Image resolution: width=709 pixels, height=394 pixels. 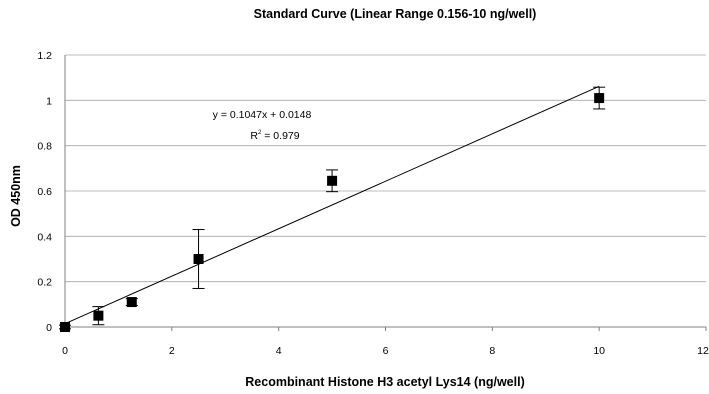 What do you see at coordinates (172, 351) in the screenshot?
I see `x-tick-label: 2` at bounding box center [172, 351].